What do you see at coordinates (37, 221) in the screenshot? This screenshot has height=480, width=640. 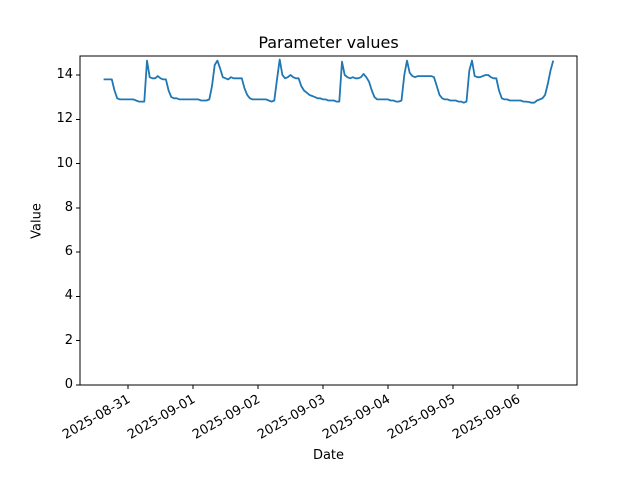 I see `y-axis-label: Value` at bounding box center [37, 221].